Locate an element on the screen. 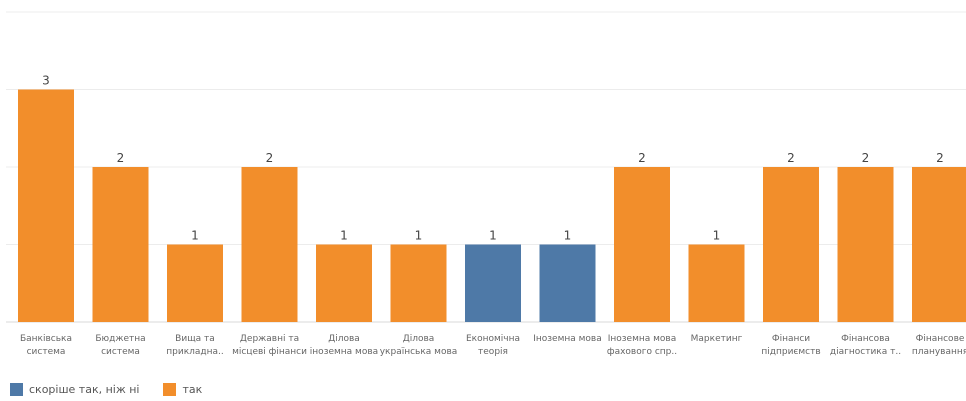  x-tick-label: підприємств is located at coordinates (790, 352).